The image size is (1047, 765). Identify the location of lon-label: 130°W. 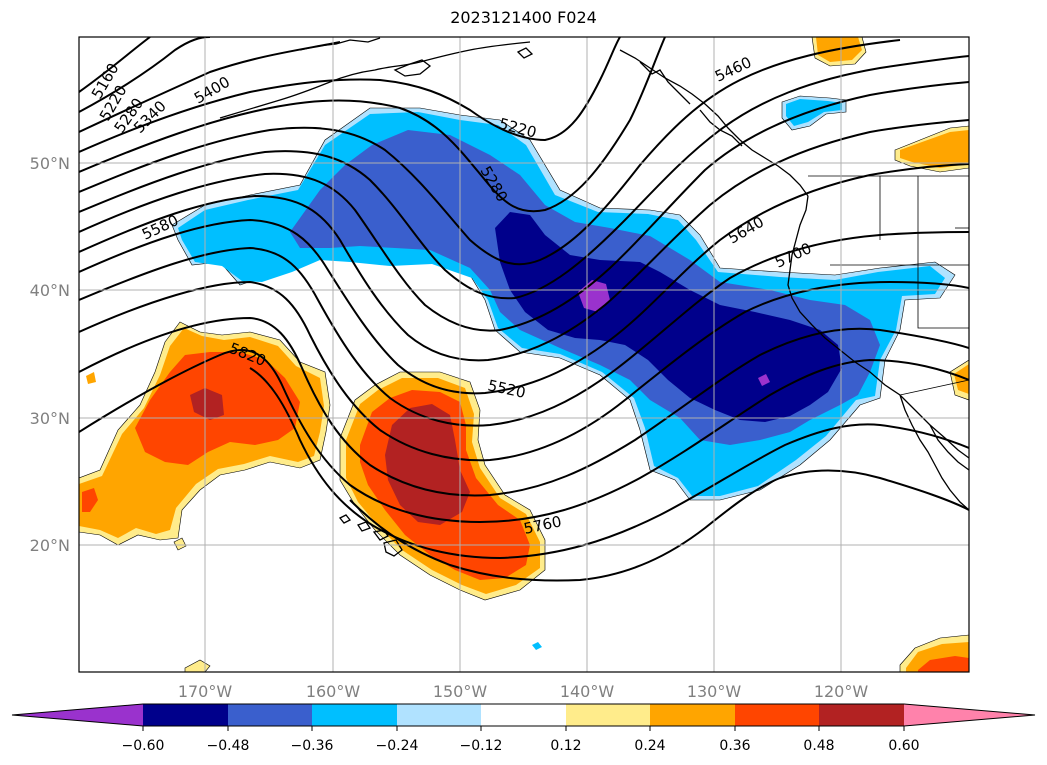
(714, 691).